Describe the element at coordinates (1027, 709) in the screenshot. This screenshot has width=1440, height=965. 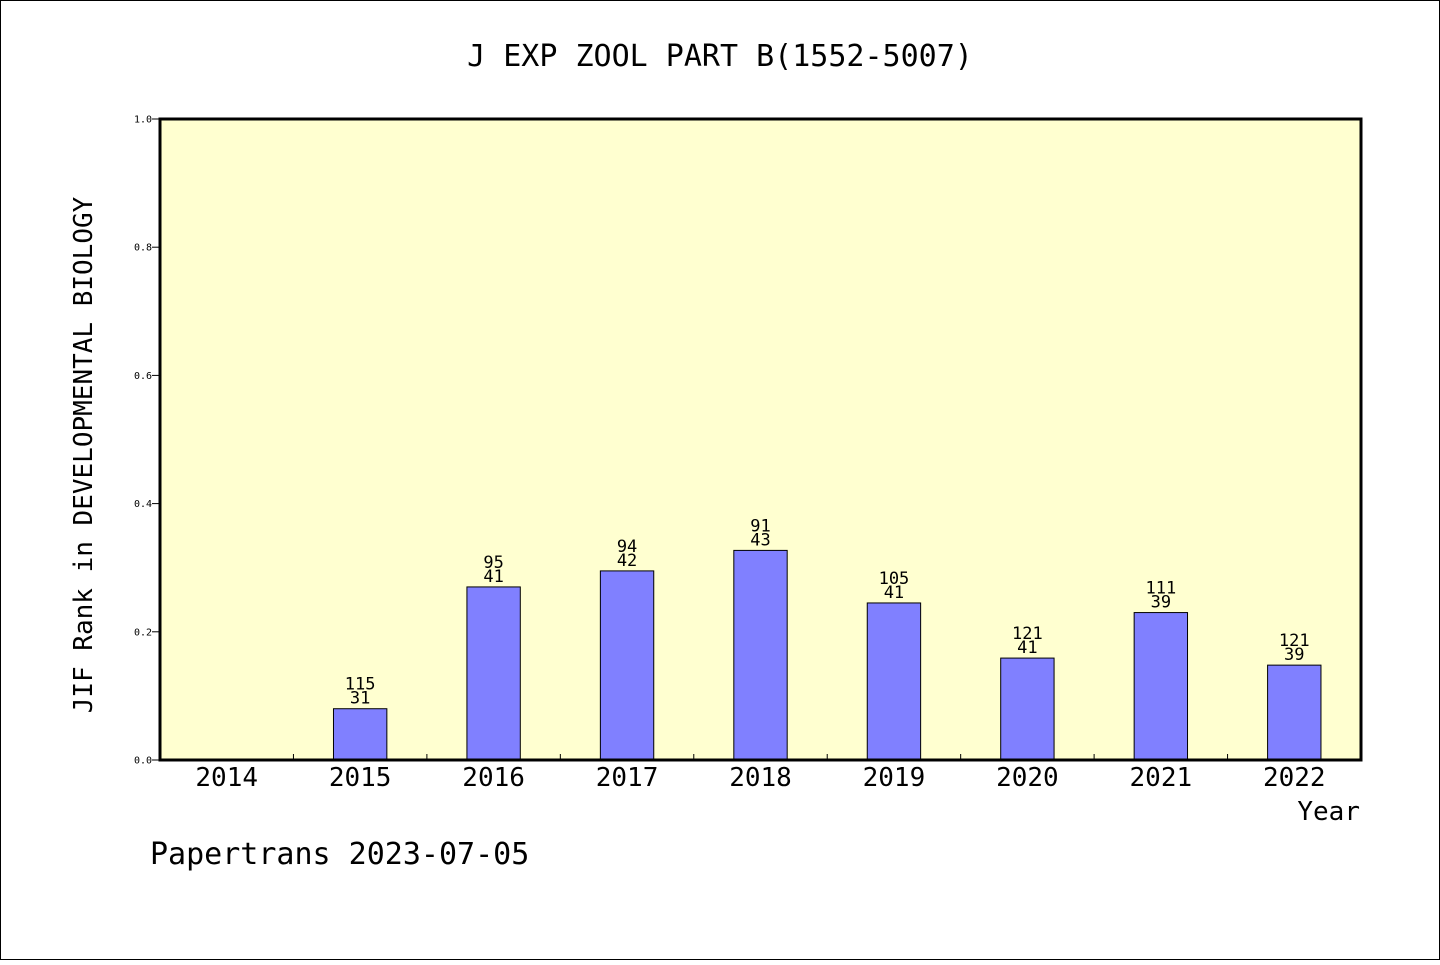
I see `bar-2020` at that location.